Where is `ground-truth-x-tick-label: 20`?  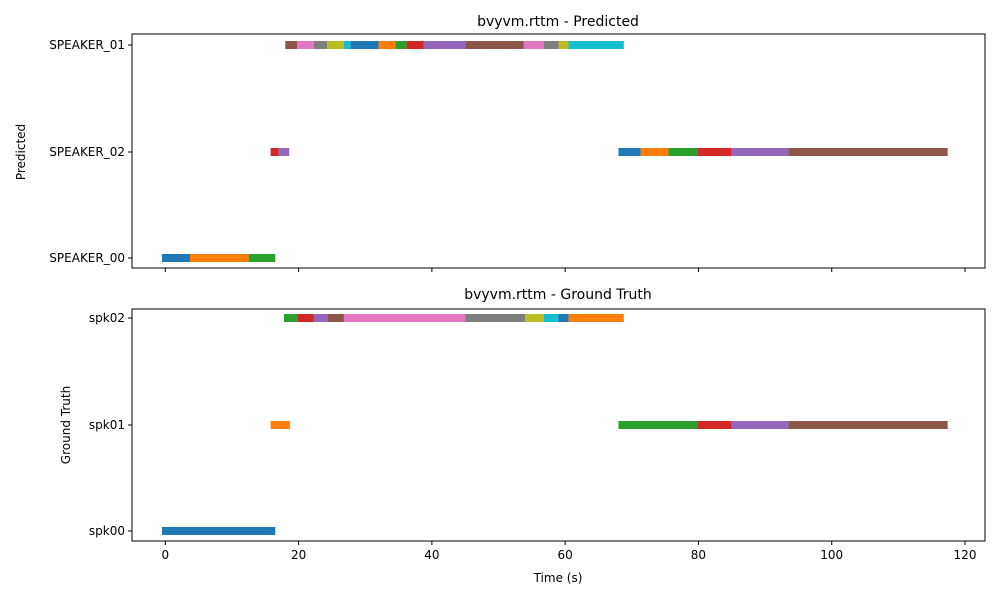 ground-truth-x-tick-label: 20 is located at coordinates (298, 555).